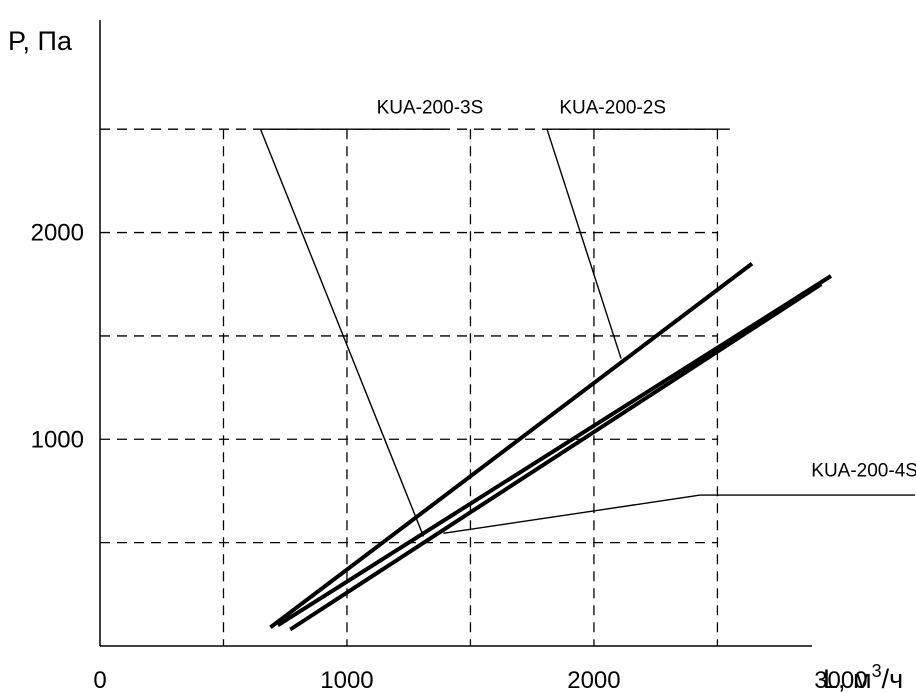 The image size is (916, 693). I want to click on annotation-label-kua-200-4s: KUA-200-4S, so click(863, 470).